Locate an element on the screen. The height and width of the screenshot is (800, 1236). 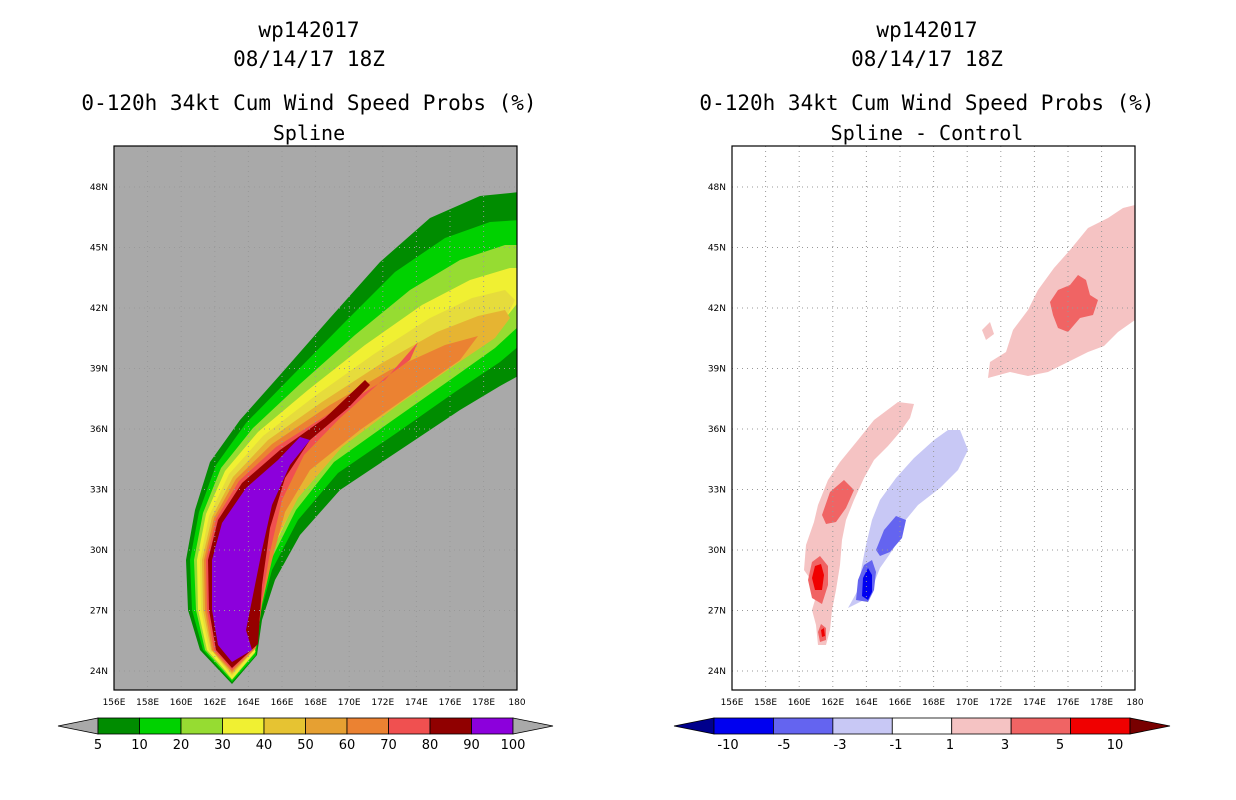
colorbar-label: 60 is located at coordinates (347, 745).